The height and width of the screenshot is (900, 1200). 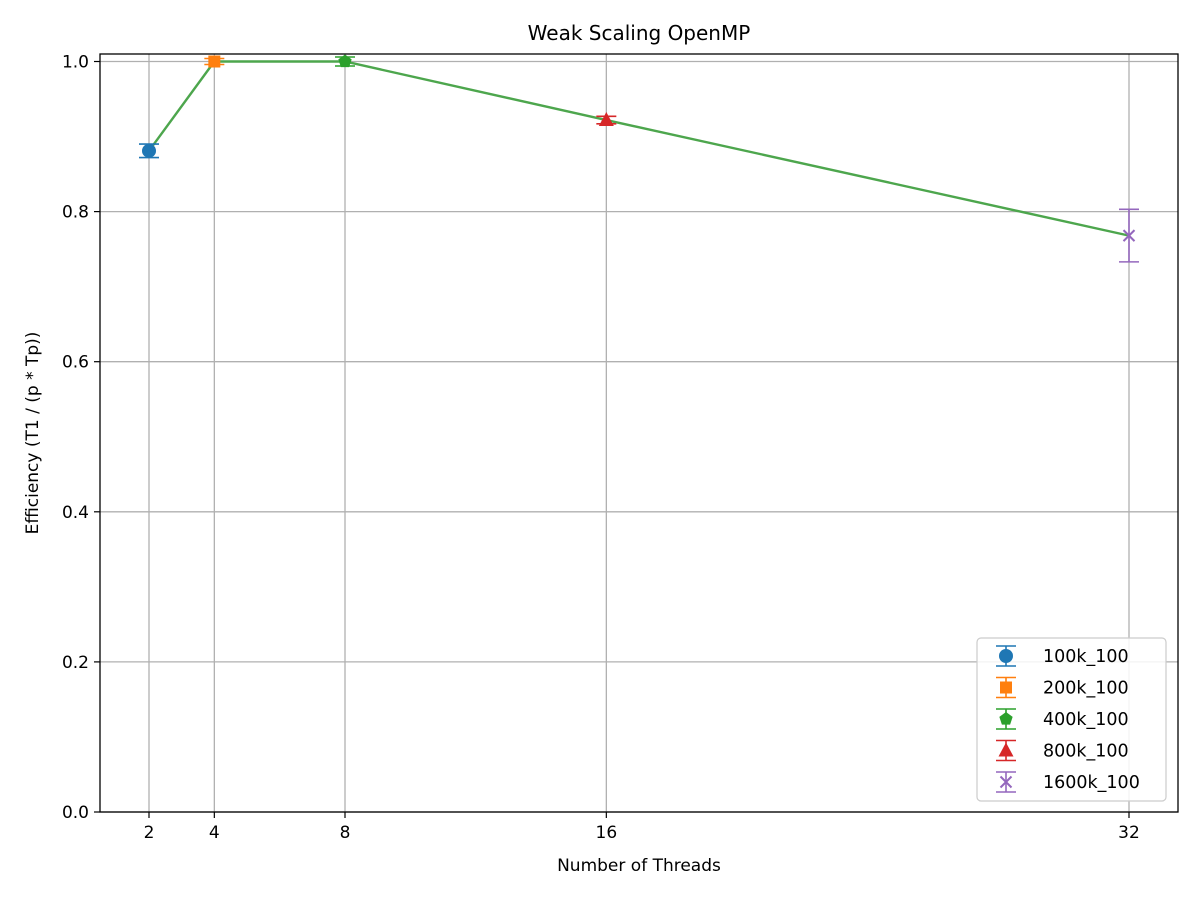 I want to click on legend-item-800k-100: 800k_100, so click(x=1062, y=750).